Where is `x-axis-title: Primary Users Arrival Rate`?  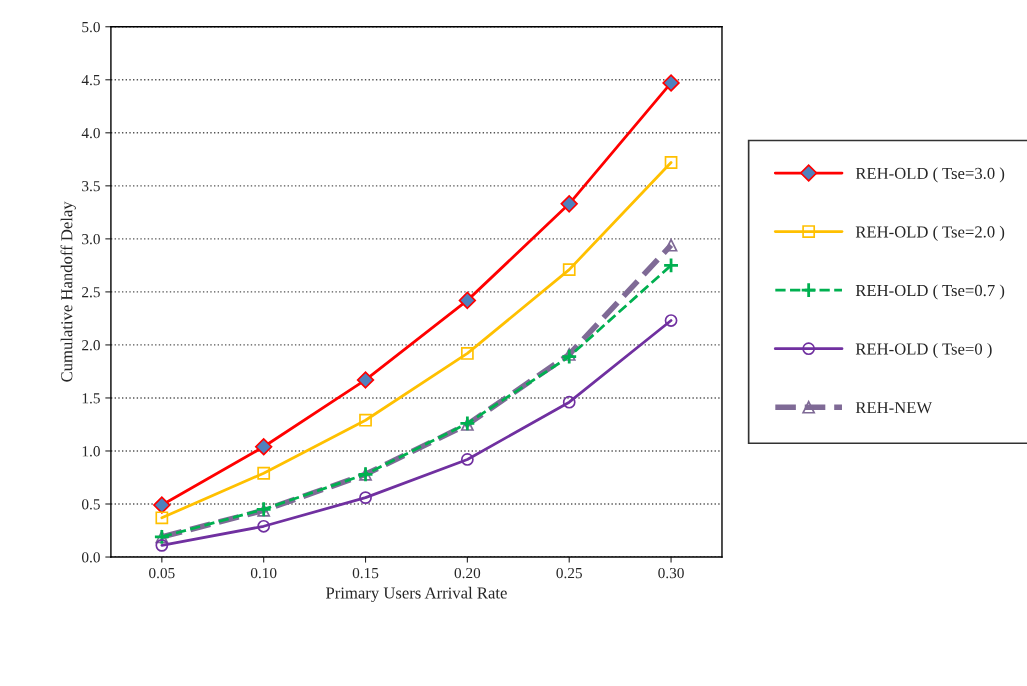 x-axis-title: Primary Users Arrival Rate is located at coordinates (416, 594).